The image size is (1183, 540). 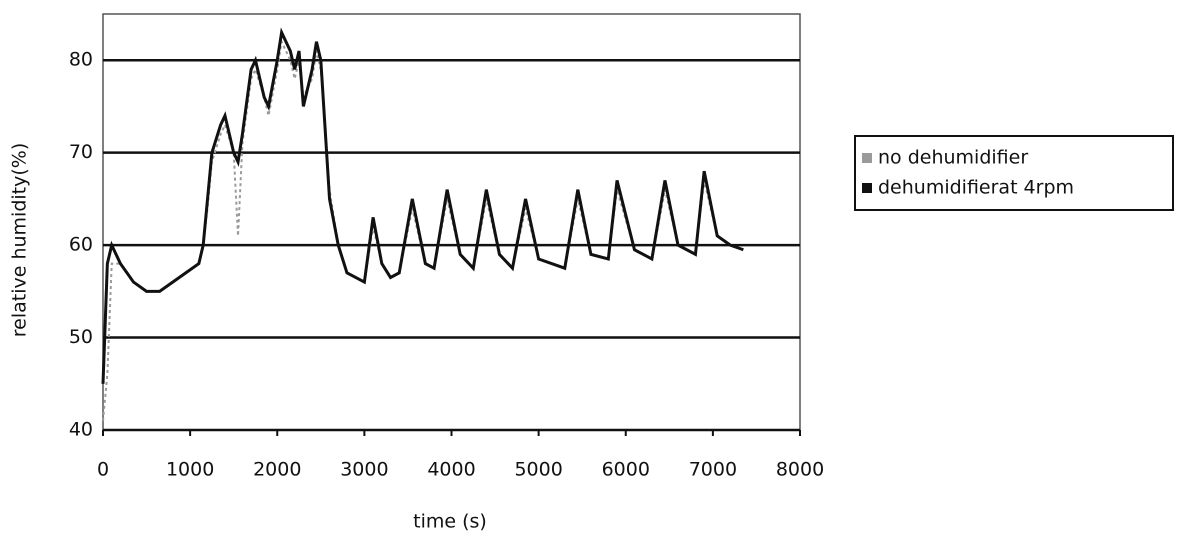 What do you see at coordinates (81, 60) in the screenshot?
I see `y-tick-label: 80` at bounding box center [81, 60].